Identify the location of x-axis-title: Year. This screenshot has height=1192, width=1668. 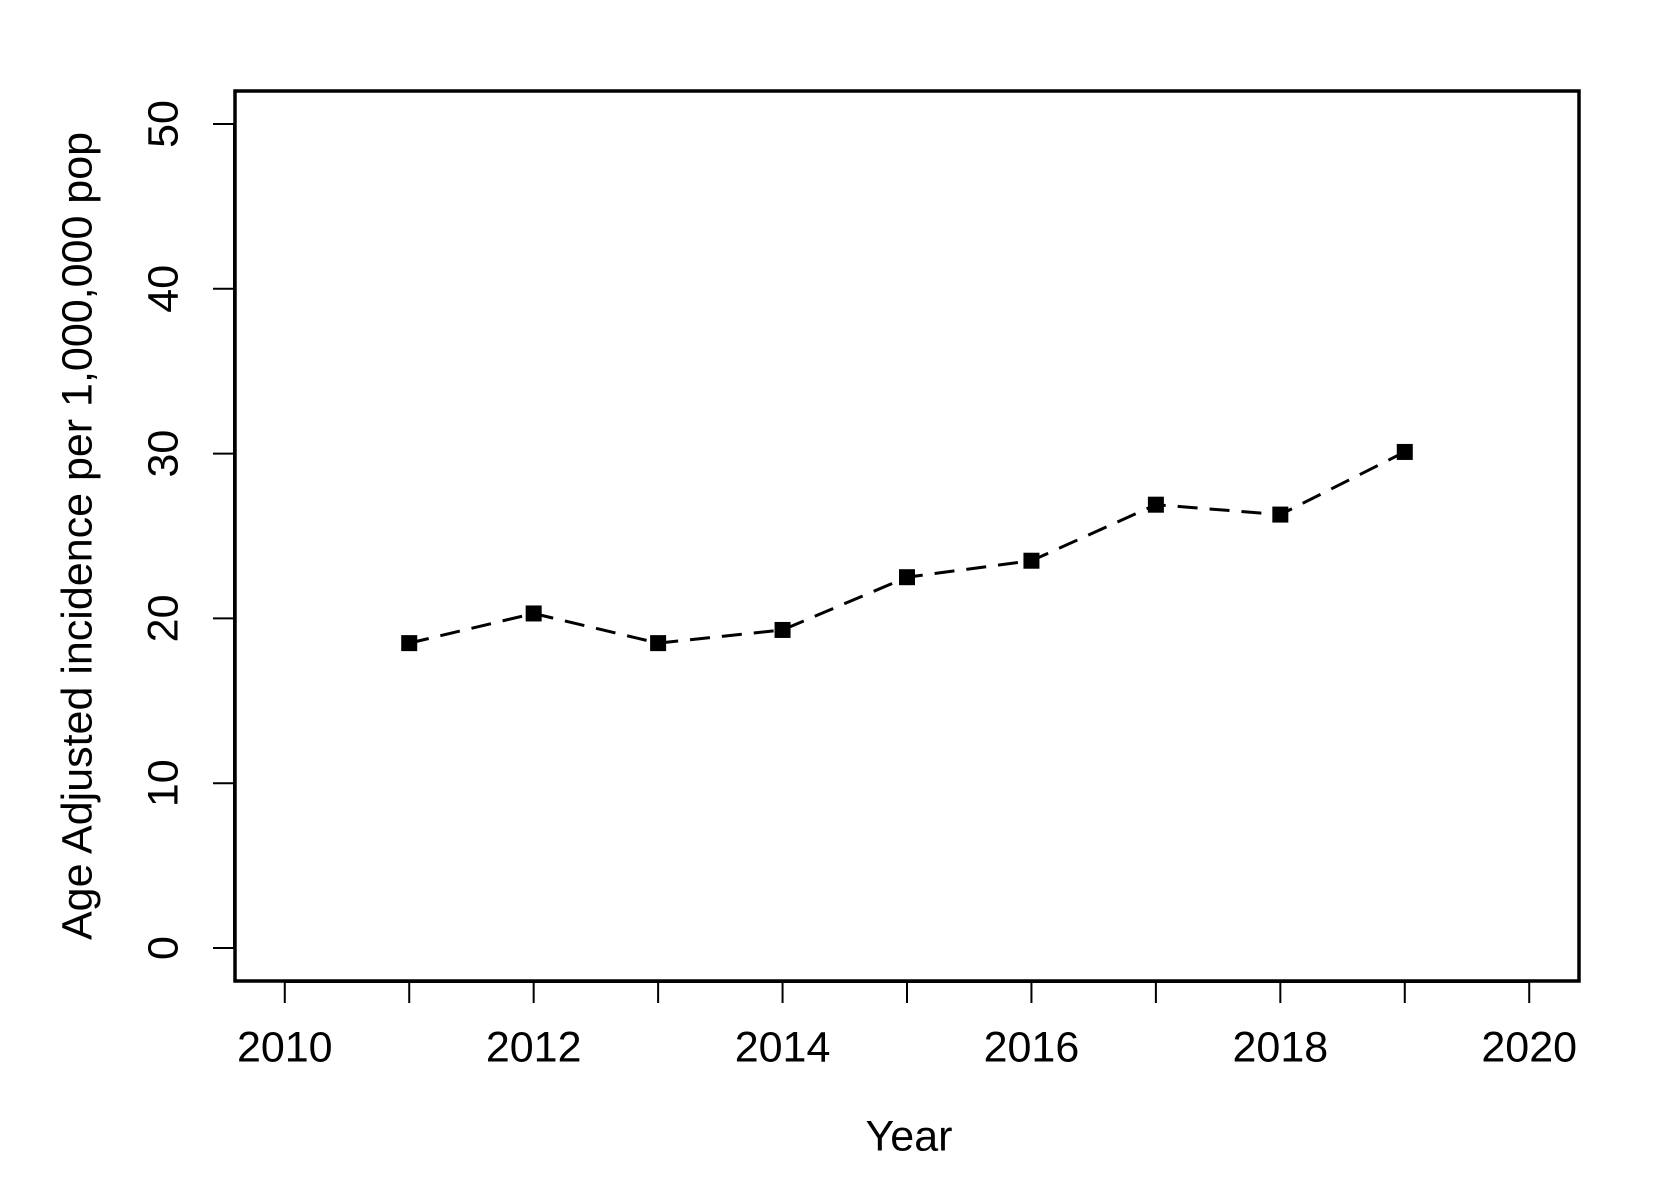
(909, 1136).